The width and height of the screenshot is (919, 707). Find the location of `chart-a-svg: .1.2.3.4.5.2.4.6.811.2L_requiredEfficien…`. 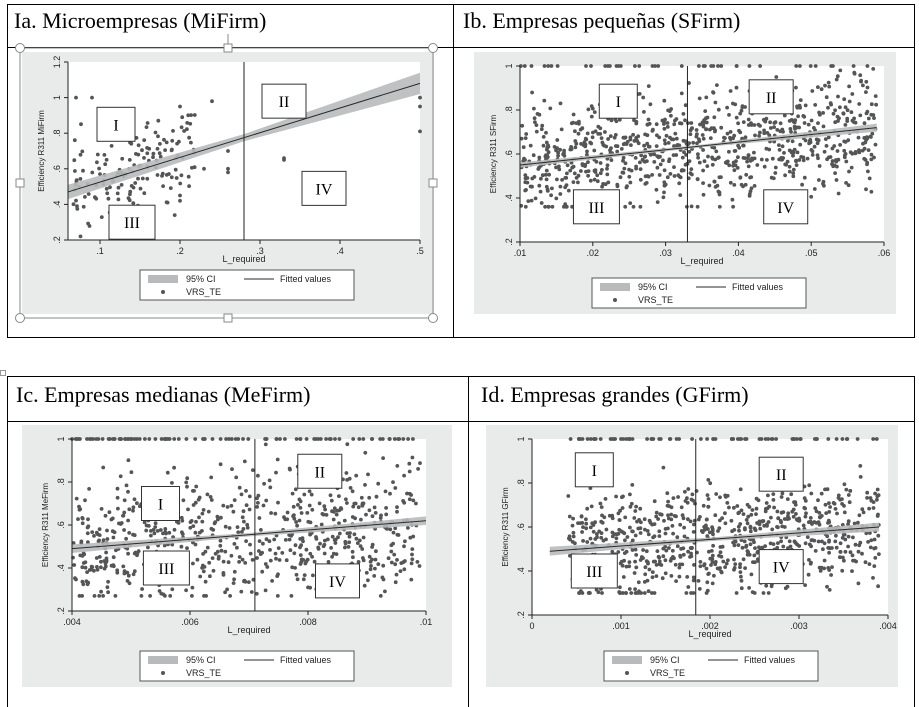

chart-a-svg: .1.2.3.4.5.2.4.6.811.2L_requiredEfficien… is located at coordinates (230, 178).